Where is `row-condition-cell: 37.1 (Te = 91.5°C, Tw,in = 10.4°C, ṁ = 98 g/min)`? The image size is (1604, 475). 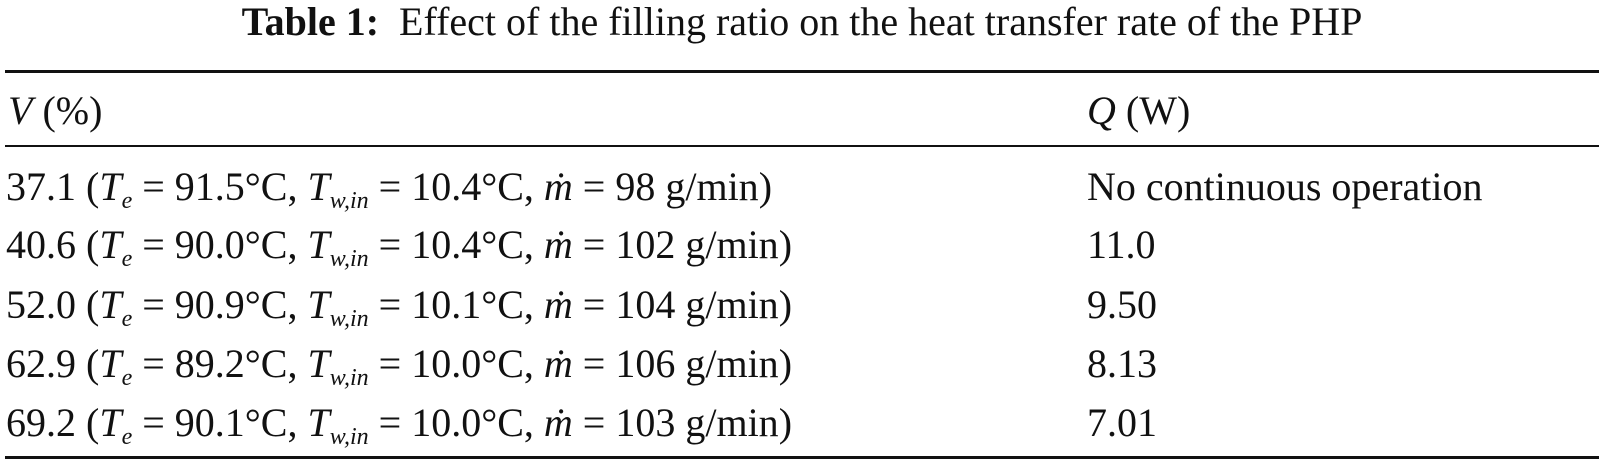
row-condition-cell: 37.1 (Te = 91.5°C, Tw,in = 10.4°C, ṁ = 98 g/min) is located at coordinates (389, 189).